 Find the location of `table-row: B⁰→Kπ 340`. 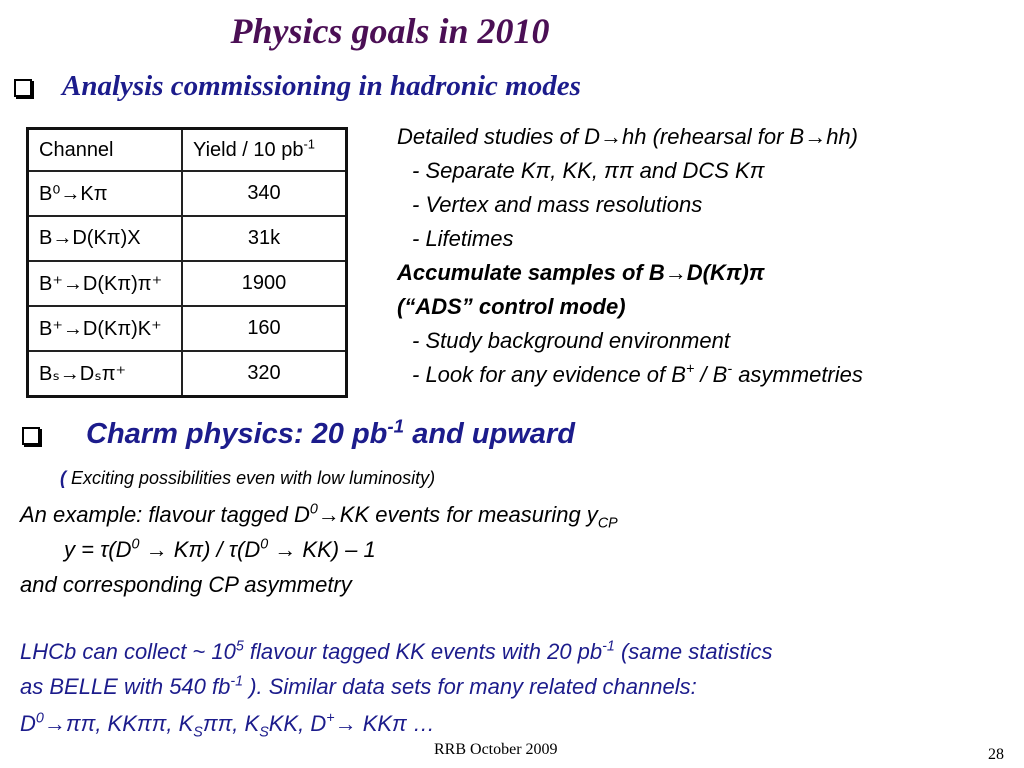

table-row: B⁰→Kπ 340 is located at coordinates (187, 193).